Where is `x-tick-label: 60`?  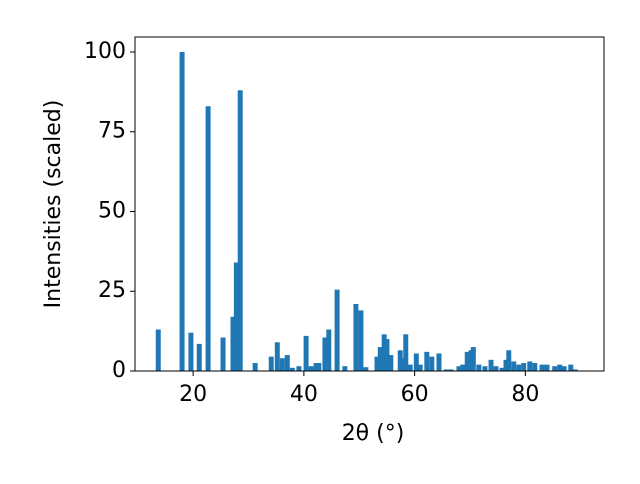 x-tick-label: 60 is located at coordinates (415, 394).